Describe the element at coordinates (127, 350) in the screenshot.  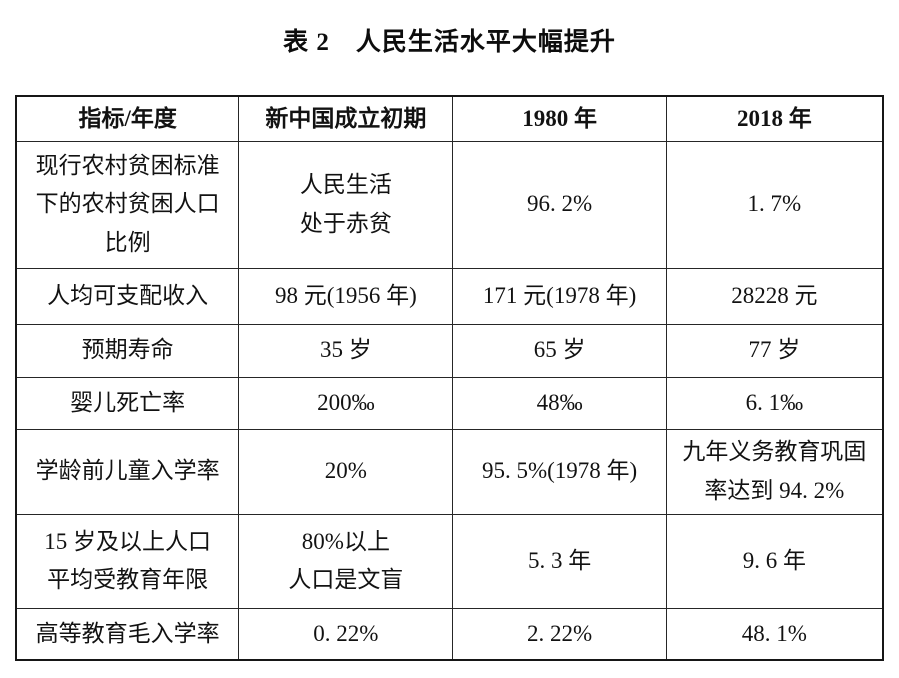
I see `row-label: 预期寿命` at that location.